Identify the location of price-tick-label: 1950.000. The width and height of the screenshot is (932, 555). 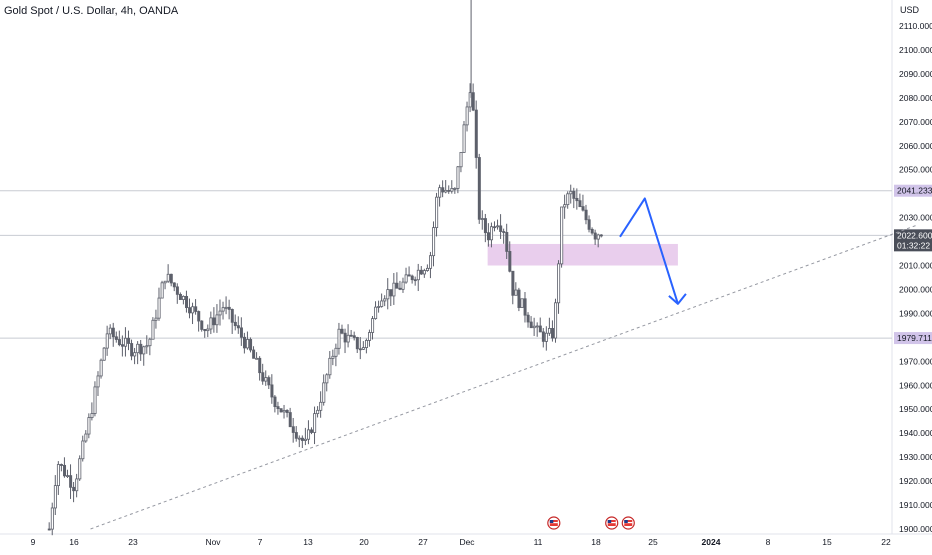
(915, 409).